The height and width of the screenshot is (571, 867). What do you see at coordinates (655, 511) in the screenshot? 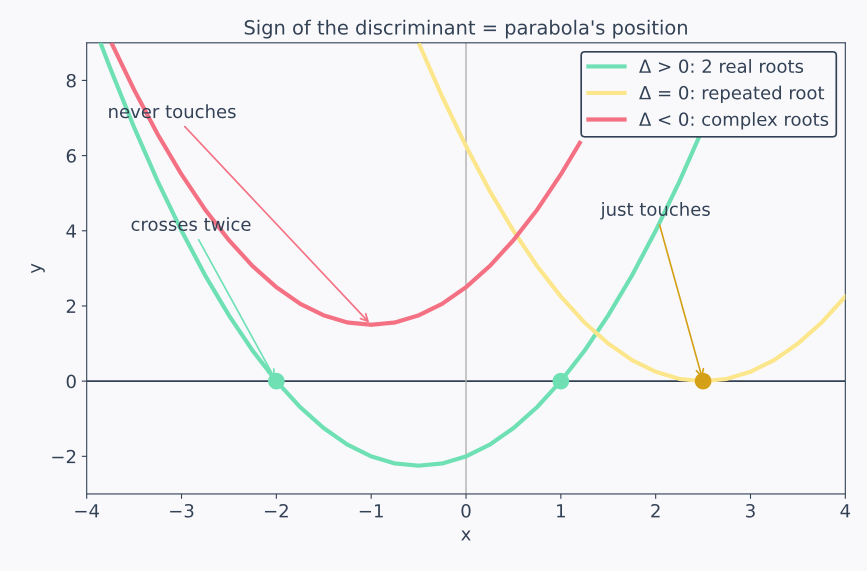
I see `x-tick-label: 2` at bounding box center [655, 511].